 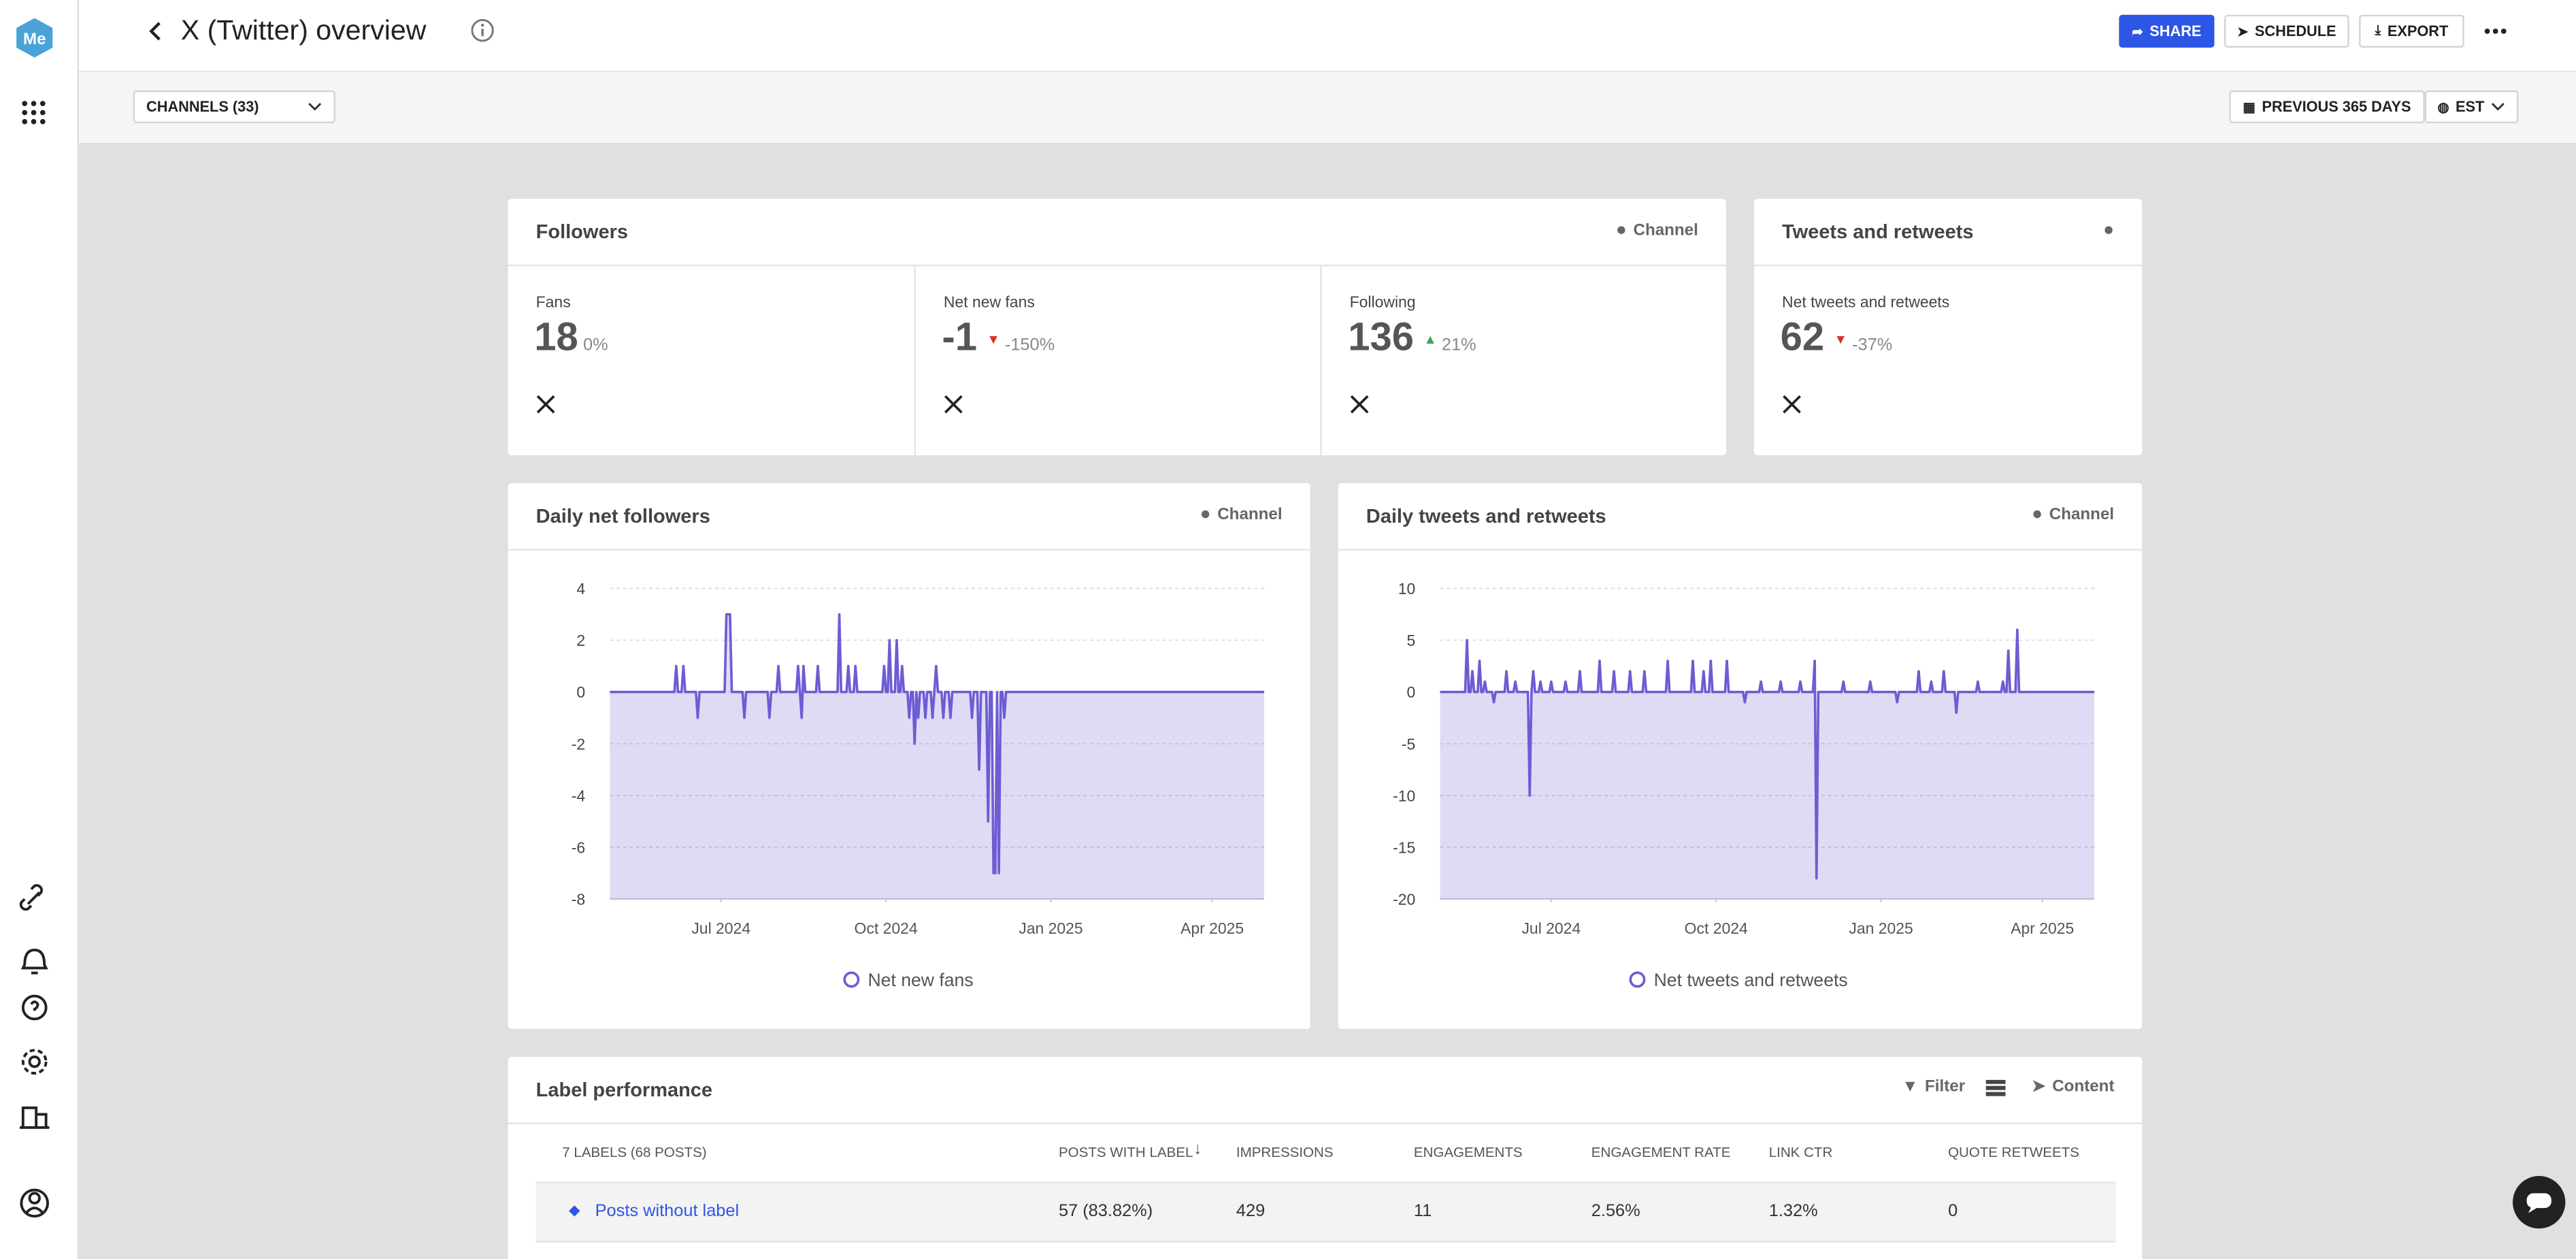 What do you see at coordinates (580, 641) in the screenshot?
I see `y-tick-label: 2` at bounding box center [580, 641].